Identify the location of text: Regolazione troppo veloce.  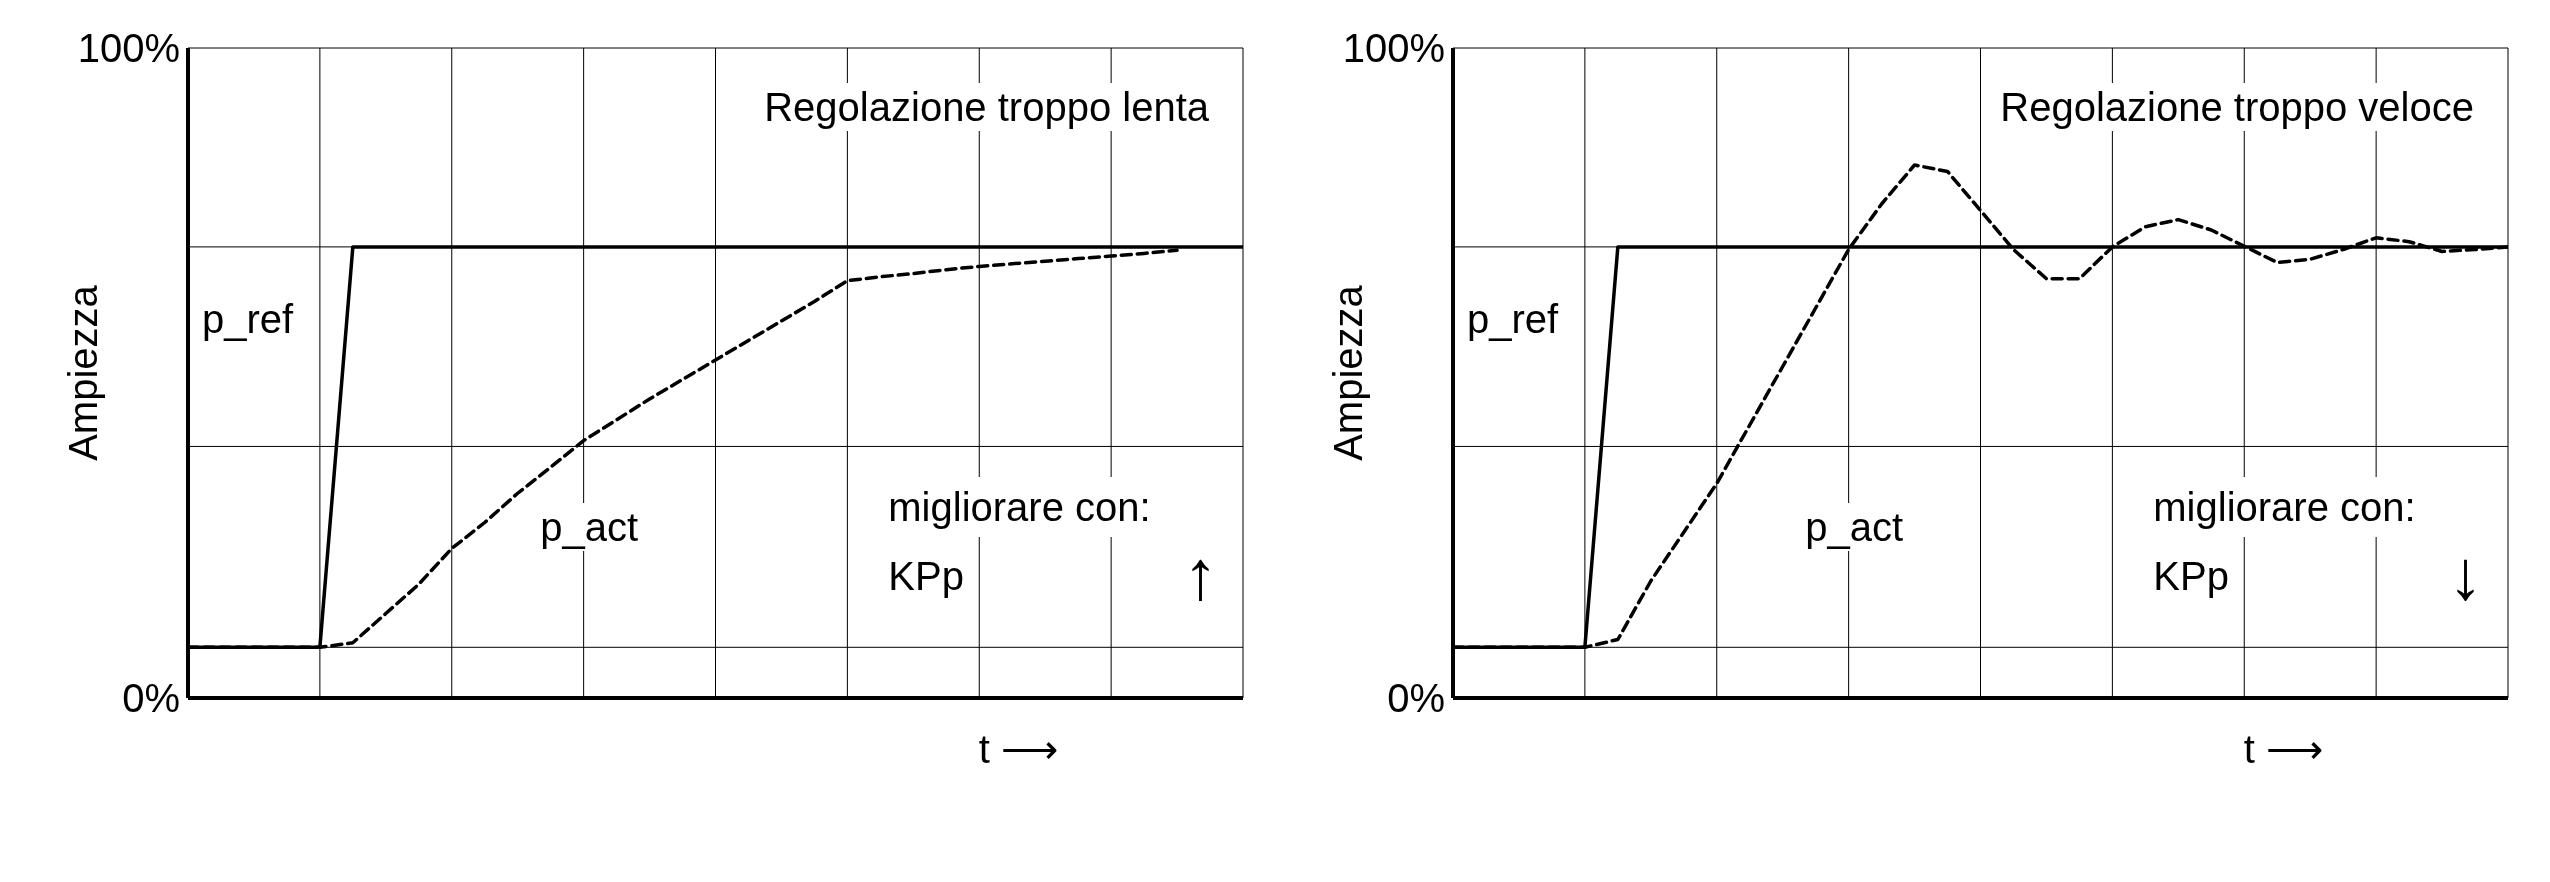
(2237, 107).